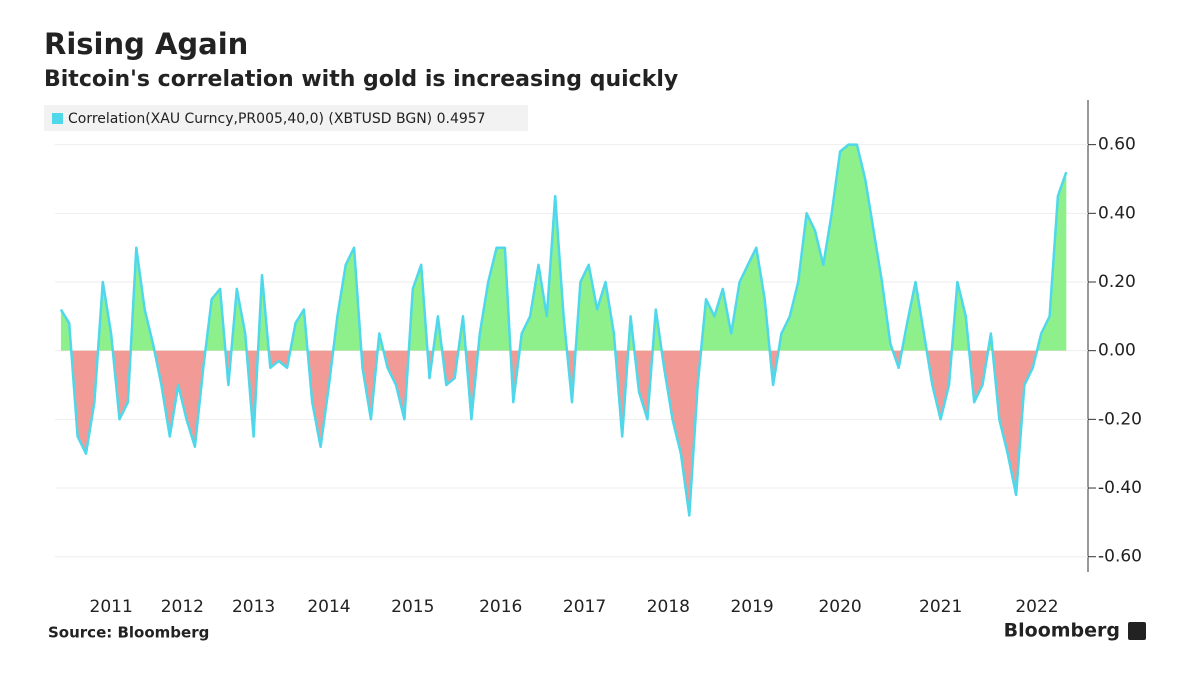  I want to click on brand-logo, so click(1137, 631).